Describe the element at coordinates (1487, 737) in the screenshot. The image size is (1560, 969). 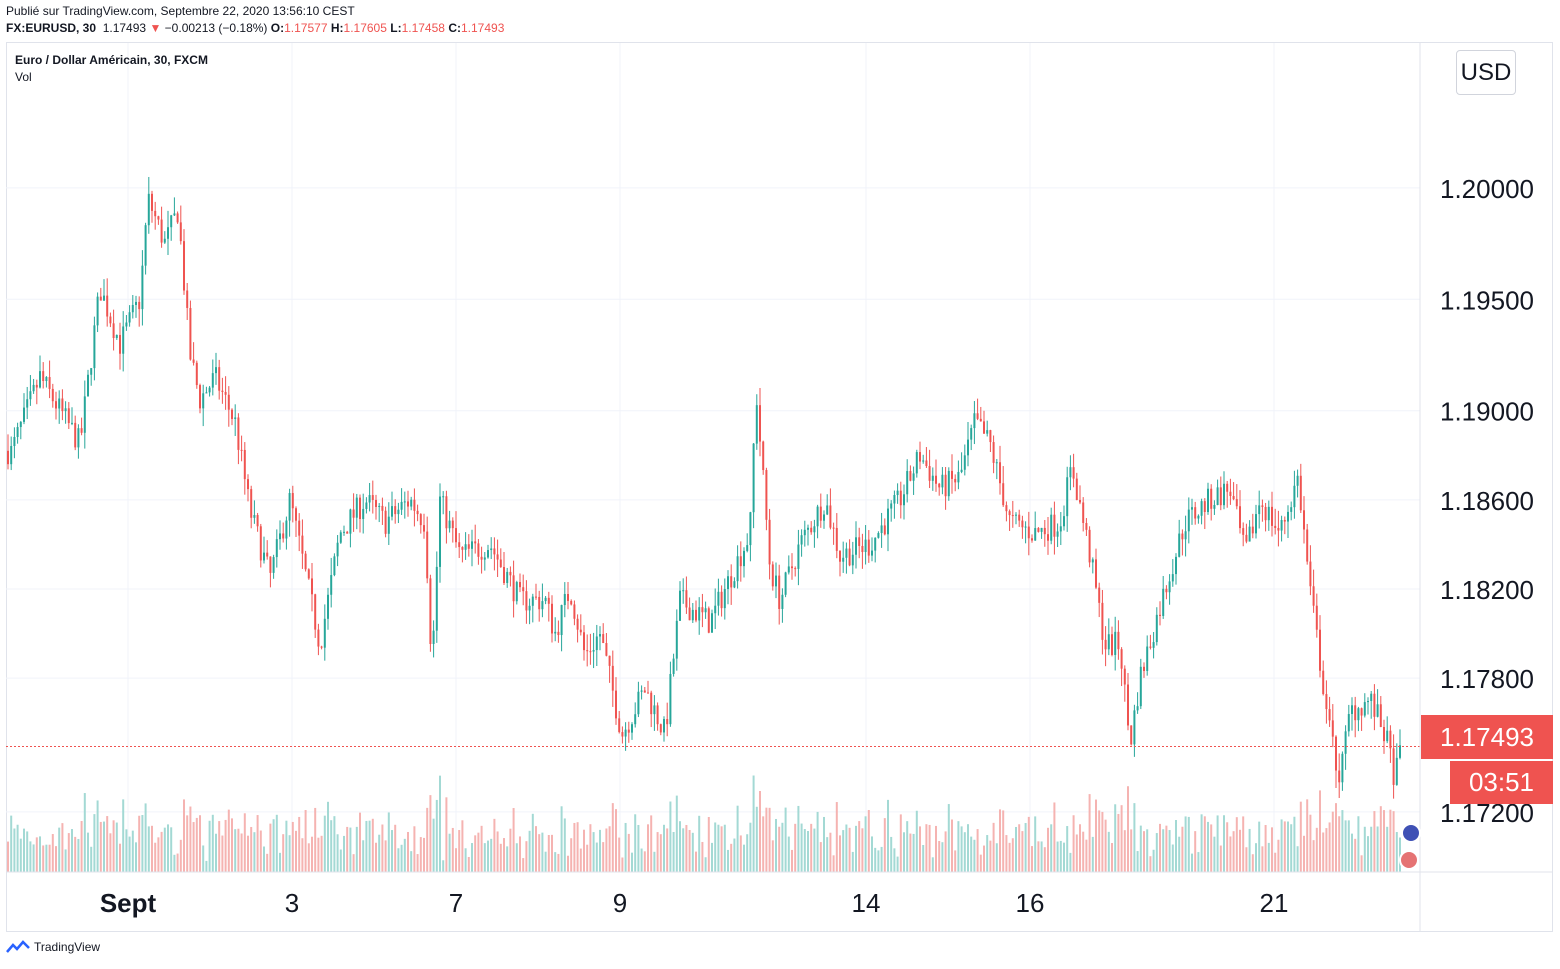
I see `last-price-tag: 1.17493` at that location.